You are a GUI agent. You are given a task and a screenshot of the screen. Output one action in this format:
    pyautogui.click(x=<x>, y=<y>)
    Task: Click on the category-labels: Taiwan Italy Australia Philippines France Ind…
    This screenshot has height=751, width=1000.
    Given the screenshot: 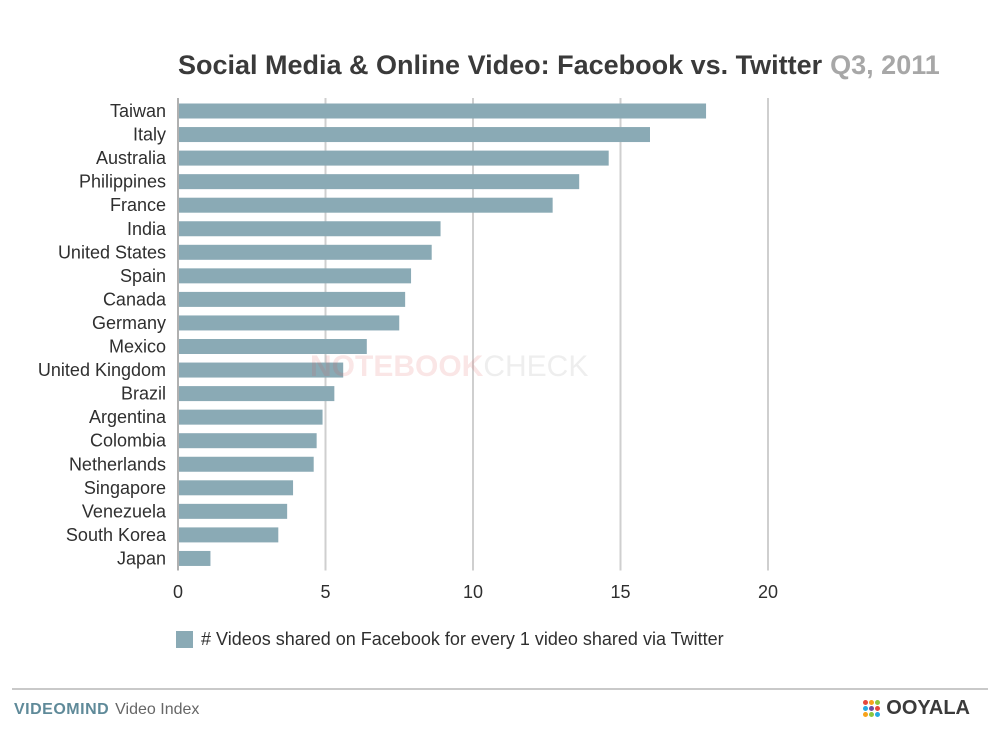 What is the action you would take?
    pyautogui.click(x=102, y=334)
    